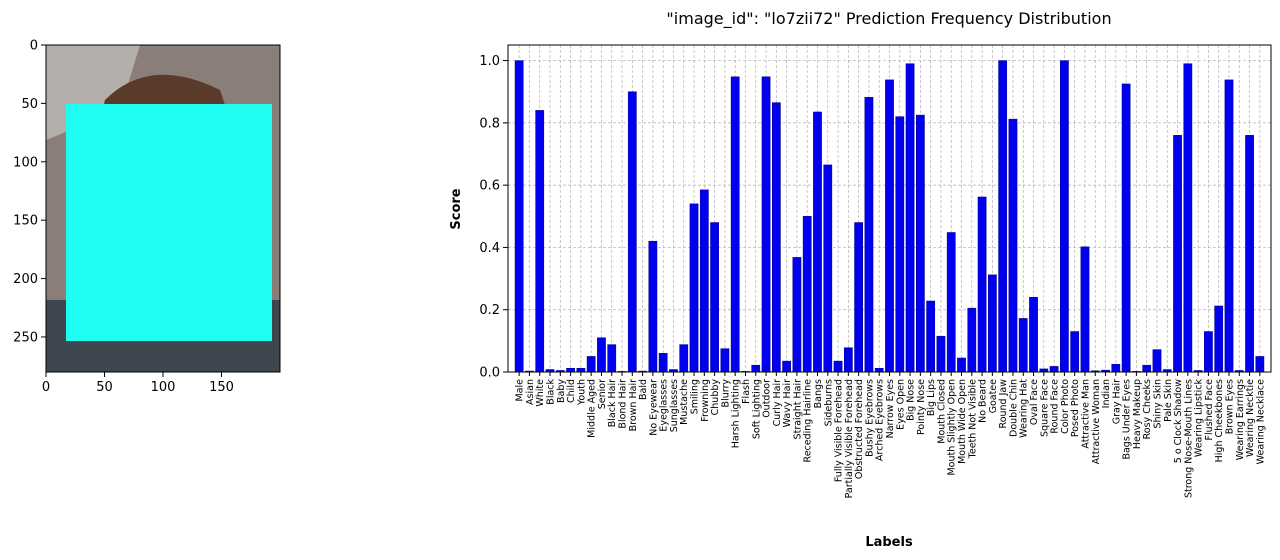 The image size is (1280, 560). Describe the element at coordinates (520, 390) in the screenshot. I see `x-tick-label: Male` at that location.